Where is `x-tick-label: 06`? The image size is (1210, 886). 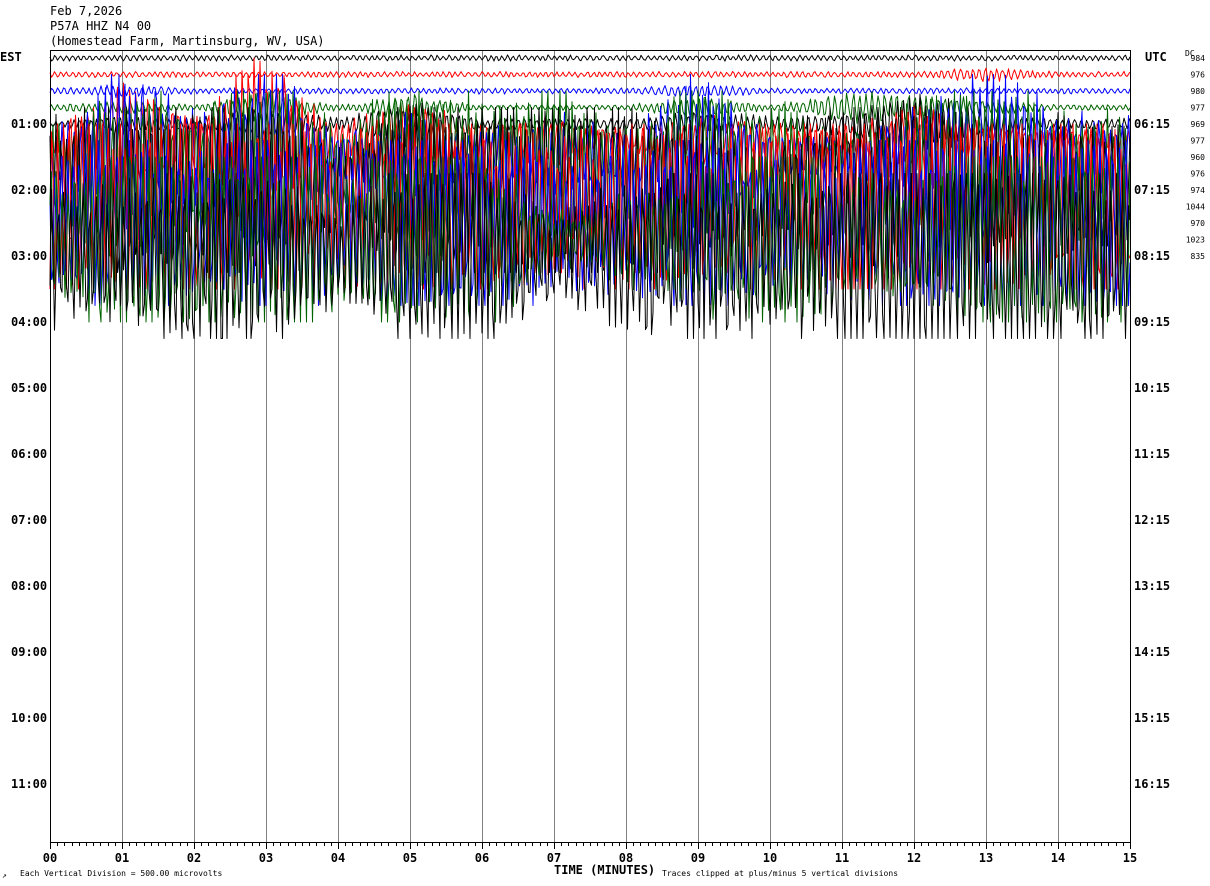
x-tick-label: 06 is located at coordinates (482, 858).